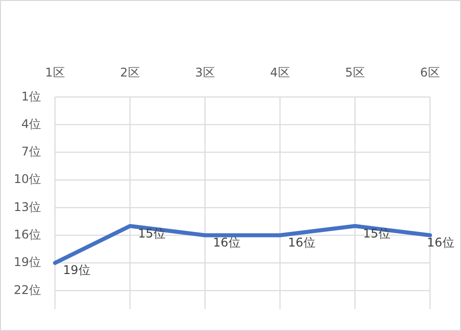  I want to click on x-tick-label: 2区, so click(130, 72).